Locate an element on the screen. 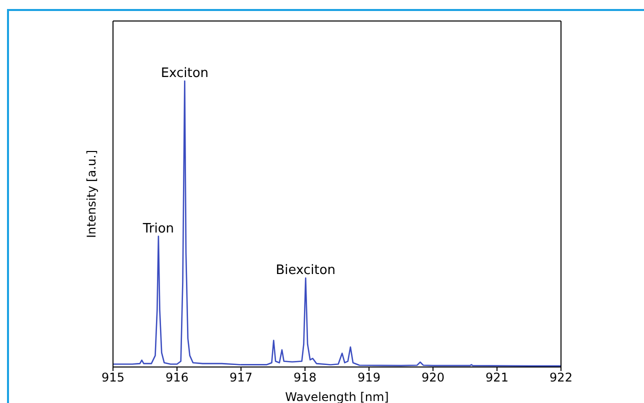 The width and height of the screenshot is (644, 403). annotation: Biexciton is located at coordinates (306, 270).